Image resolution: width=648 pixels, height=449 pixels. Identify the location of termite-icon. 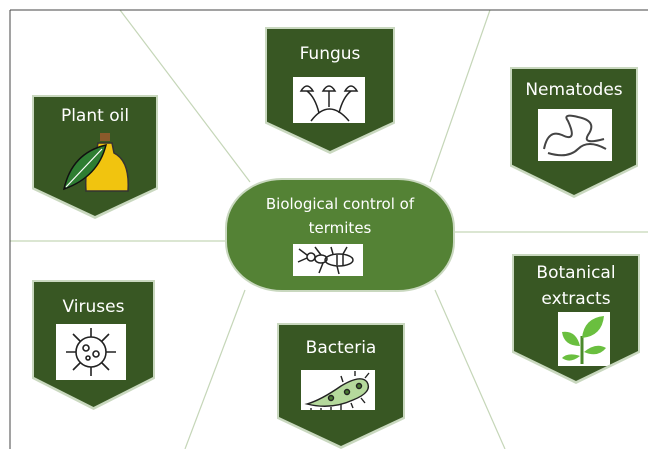
(328, 260).